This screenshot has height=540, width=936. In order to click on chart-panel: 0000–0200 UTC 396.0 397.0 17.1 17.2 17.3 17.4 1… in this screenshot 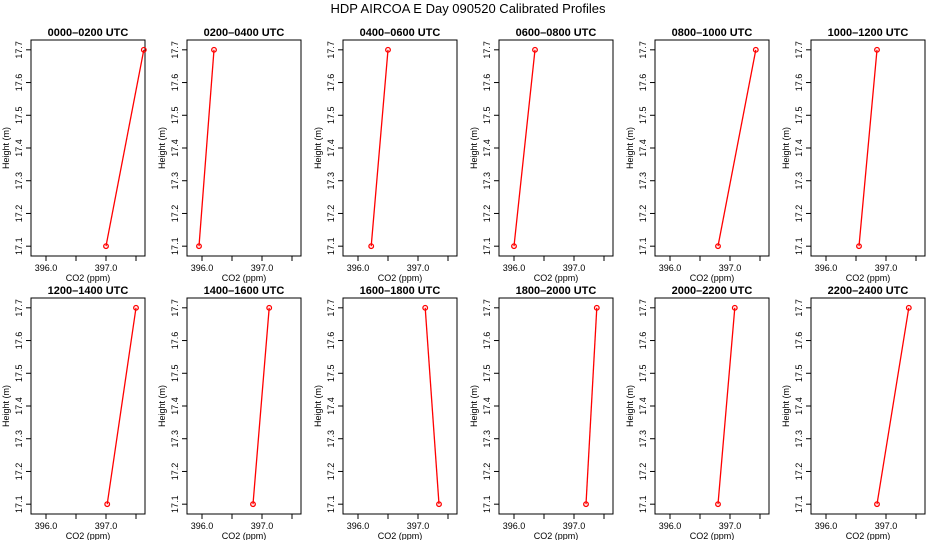, I will do `click(74, 155)`.